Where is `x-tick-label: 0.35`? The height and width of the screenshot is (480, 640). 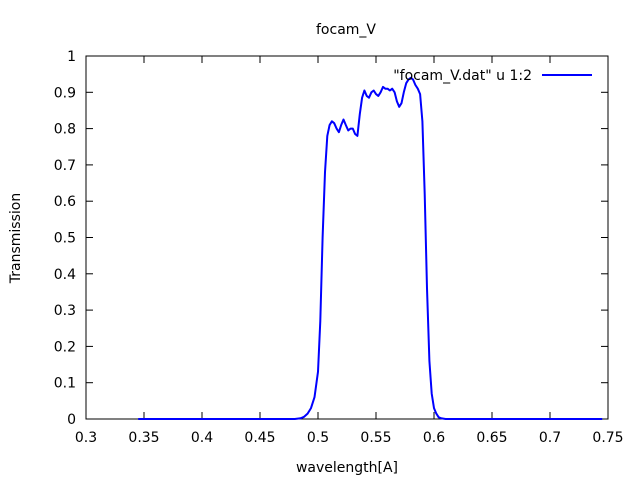
x-tick-label: 0.35 is located at coordinates (143, 438).